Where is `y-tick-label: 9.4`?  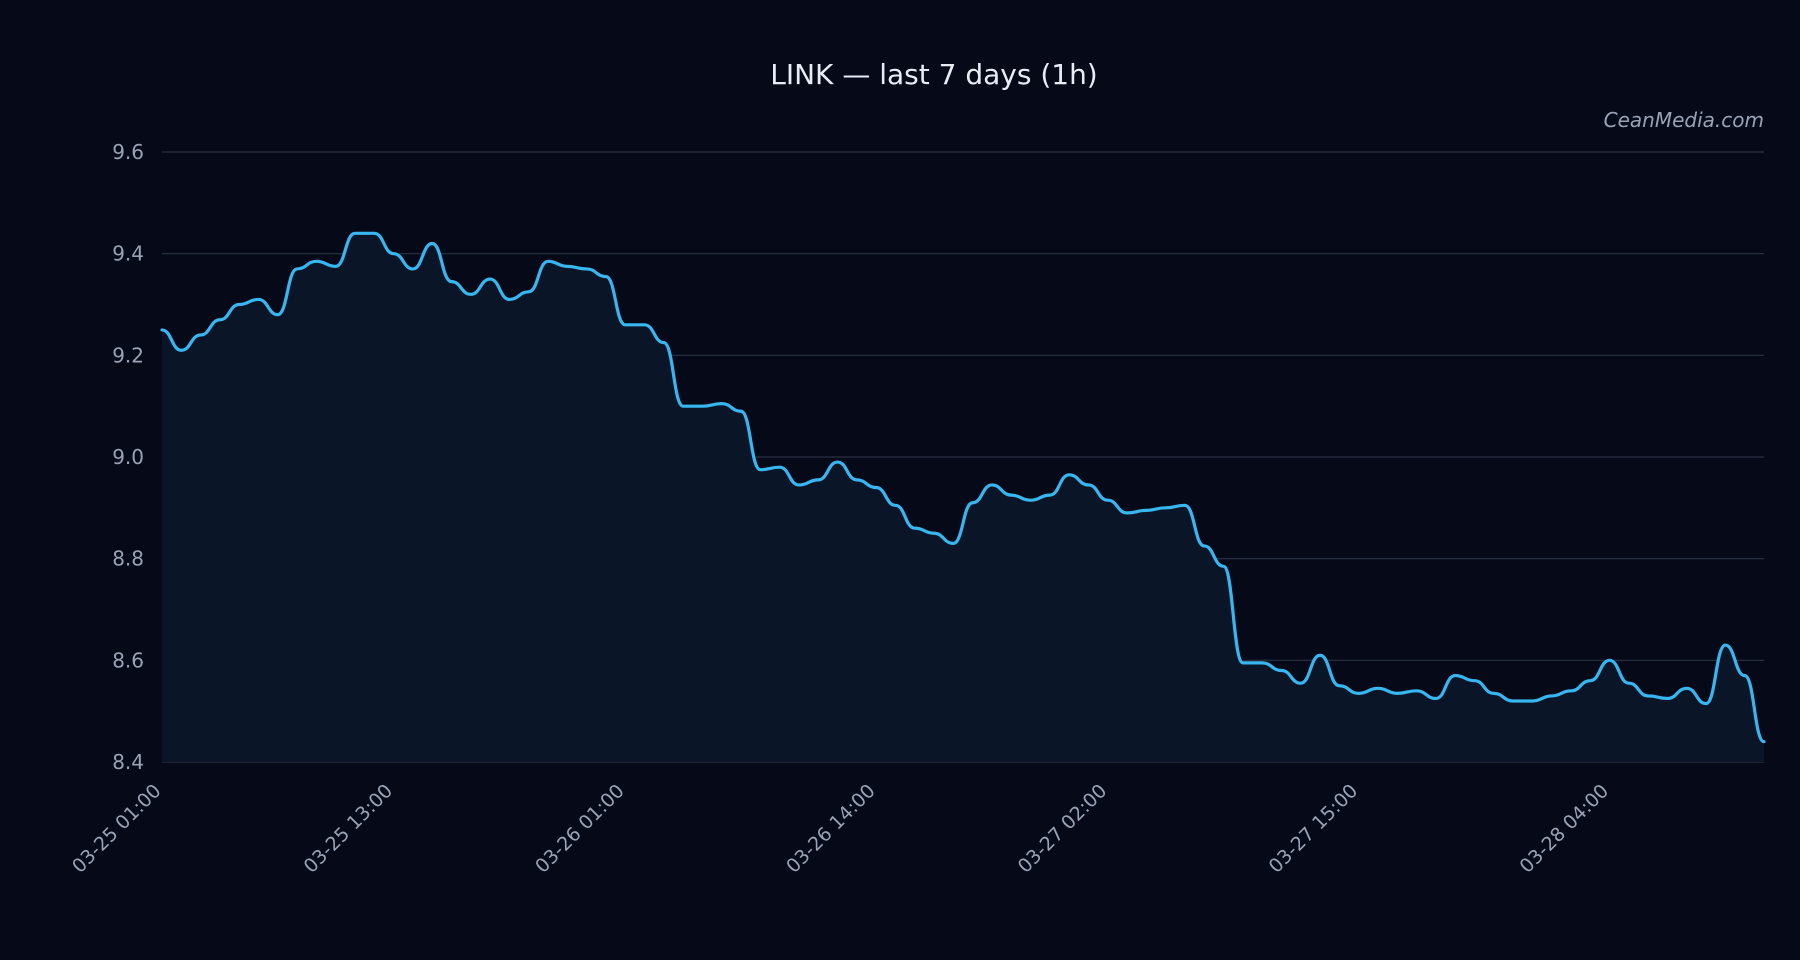
y-tick-label: 9.4 is located at coordinates (128, 254).